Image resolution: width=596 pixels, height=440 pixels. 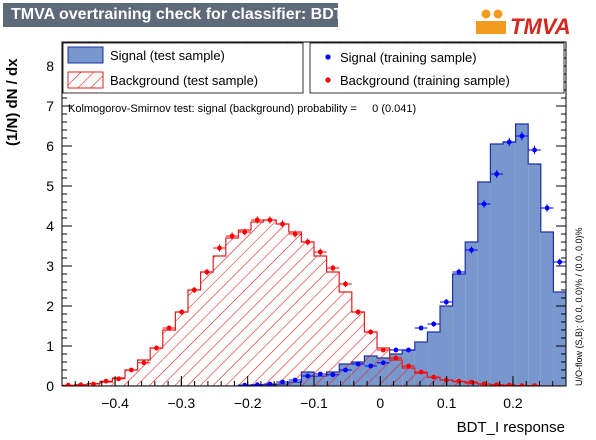 I want to click on y-tick-label: 7, so click(x=50, y=106).